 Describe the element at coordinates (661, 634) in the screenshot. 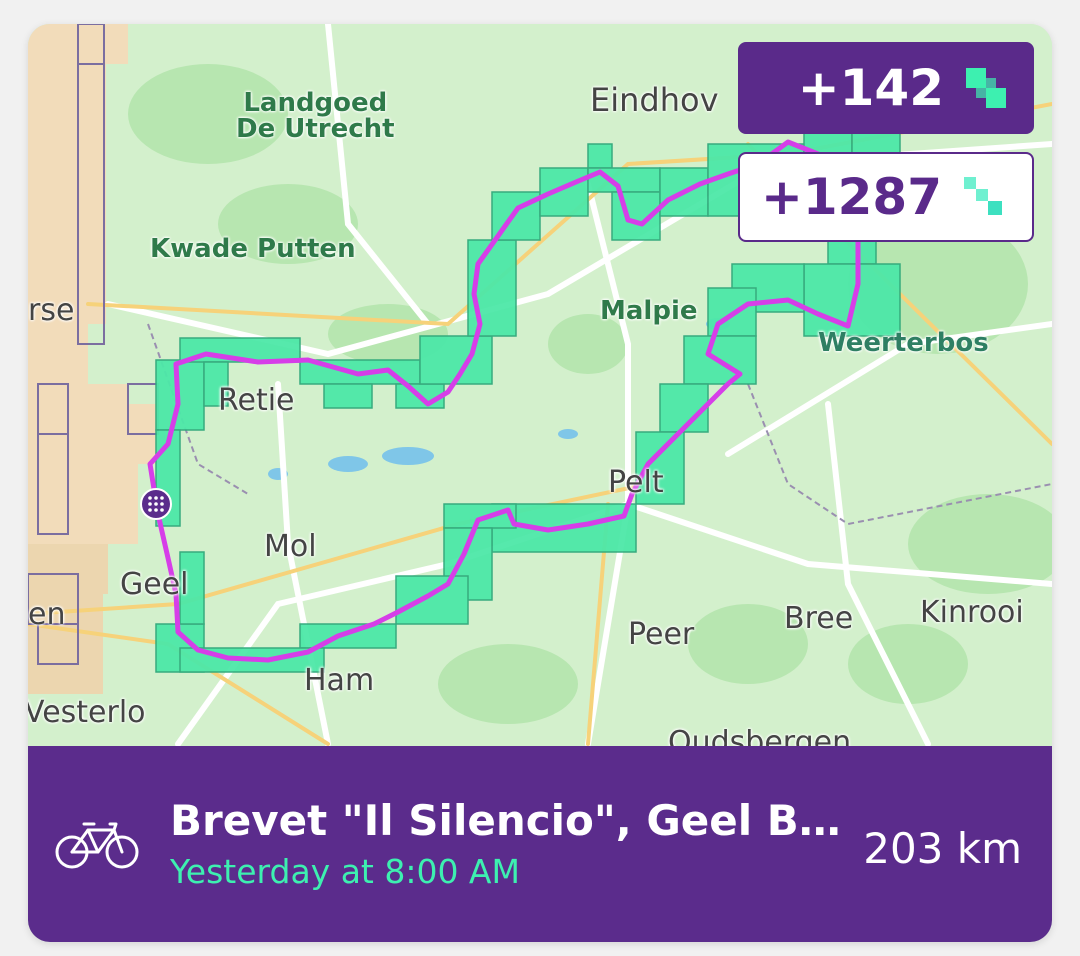

I see `place-label-peer: Peer` at that location.